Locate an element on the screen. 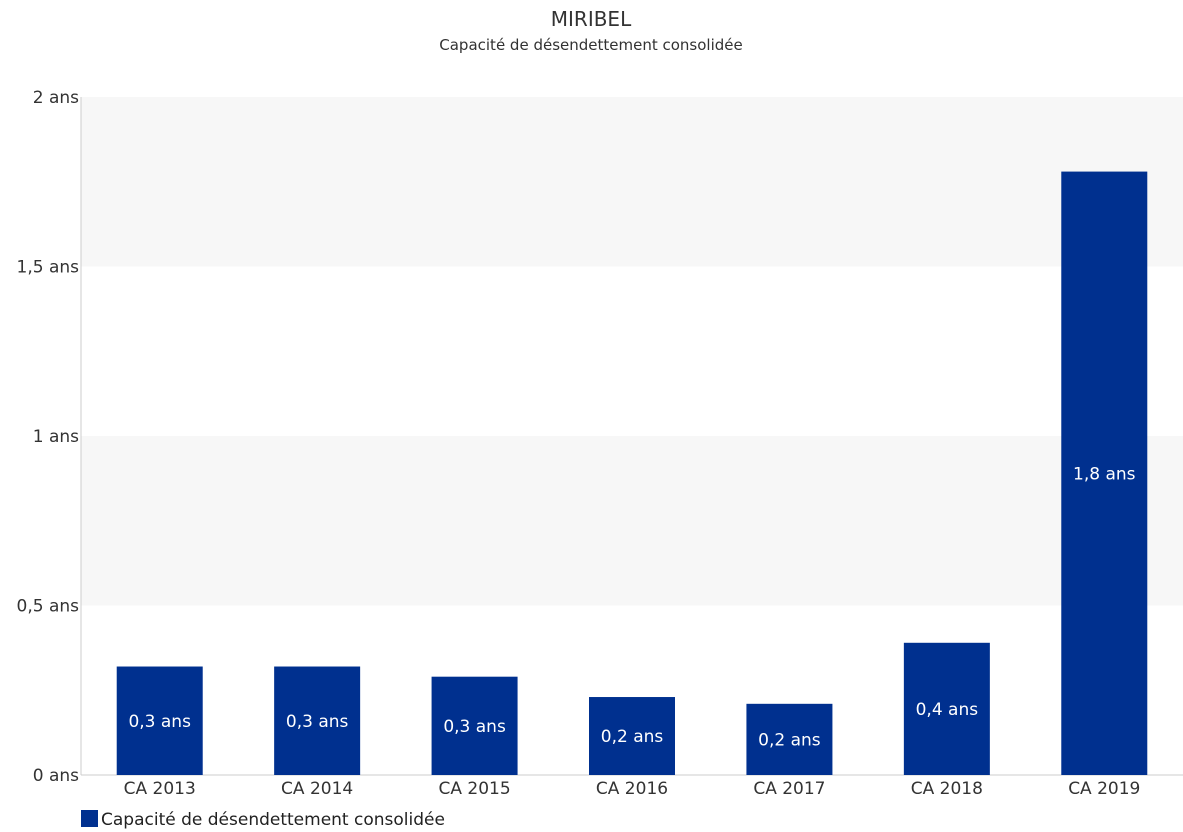  bar-ca-2016 is located at coordinates (632, 736).